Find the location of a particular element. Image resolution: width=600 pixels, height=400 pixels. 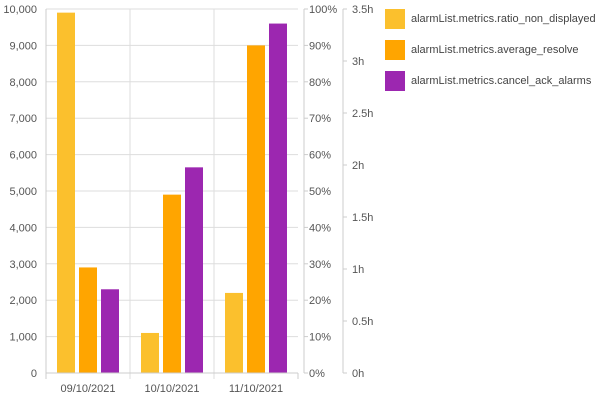

legend-label: alarmList.metrics.ratio_non_displayed is located at coordinates (503, 19).